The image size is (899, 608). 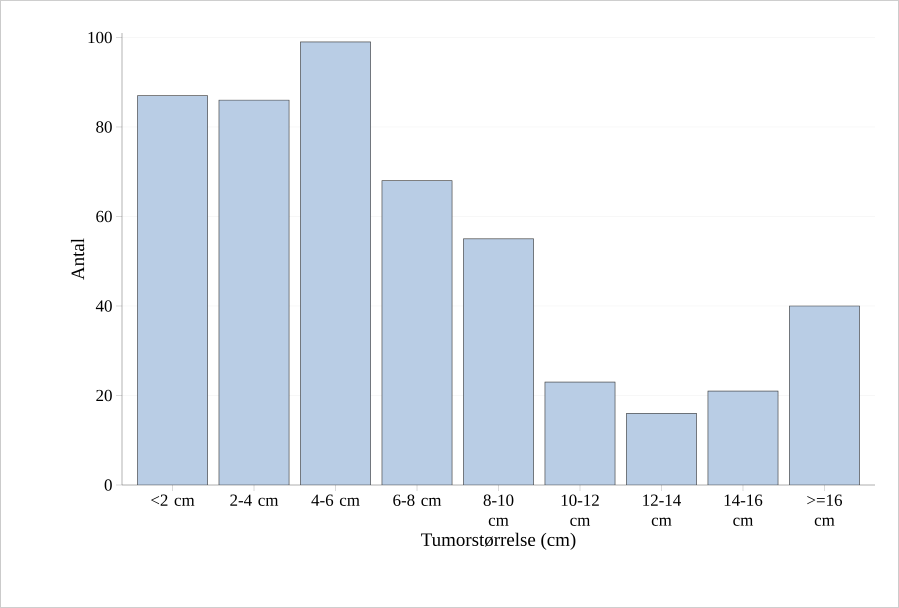 I want to click on x-tick-label: 2-4 cm, so click(x=254, y=500).